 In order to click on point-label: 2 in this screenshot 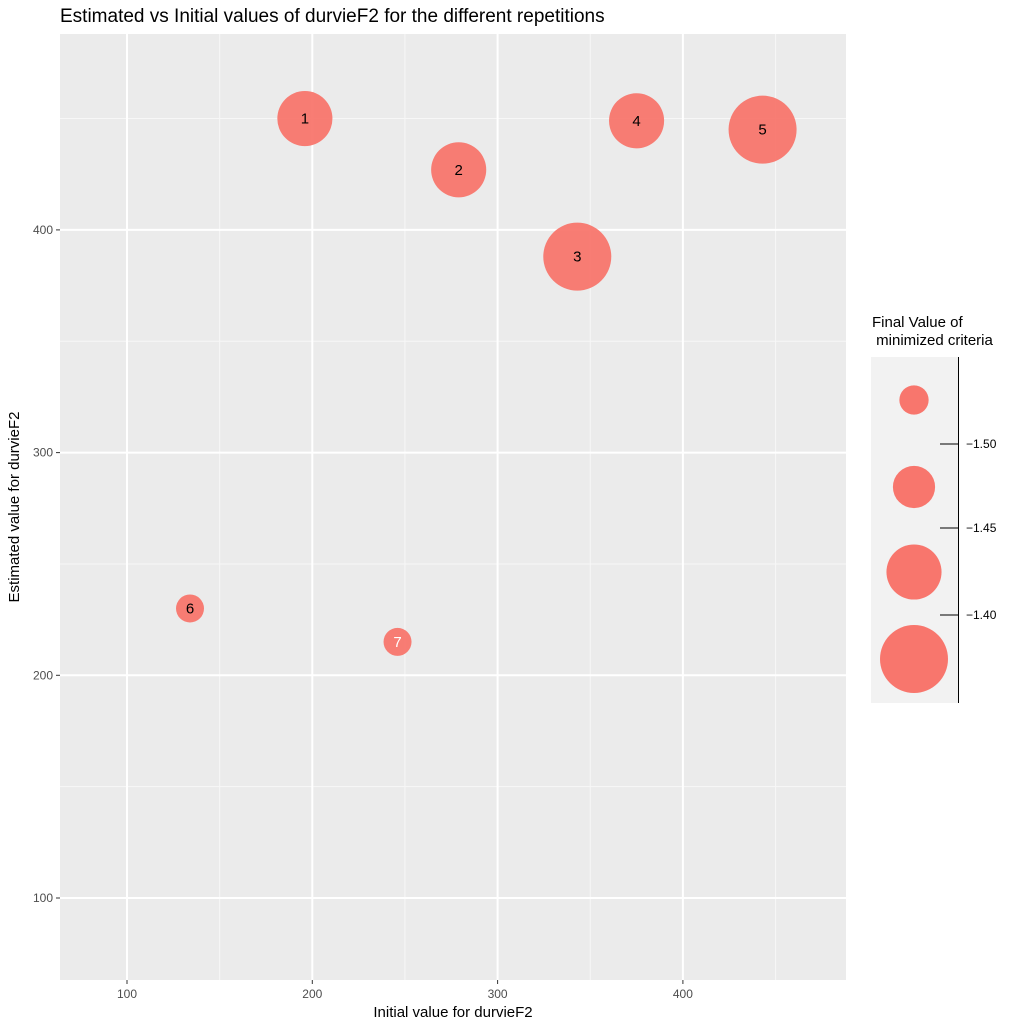, I will do `click(459, 170)`.